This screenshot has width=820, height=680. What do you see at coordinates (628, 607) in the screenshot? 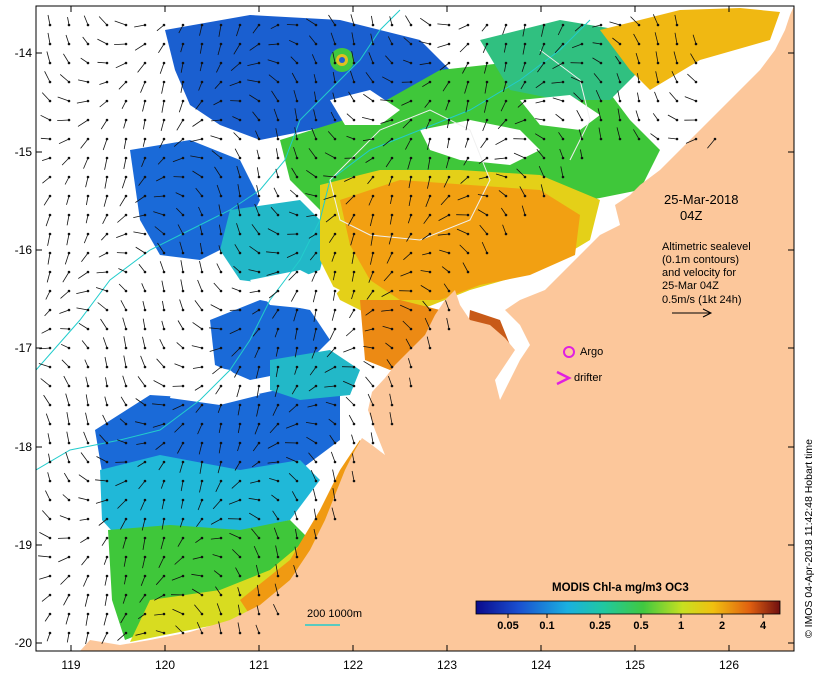
I see `colorbar` at bounding box center [628, 607].